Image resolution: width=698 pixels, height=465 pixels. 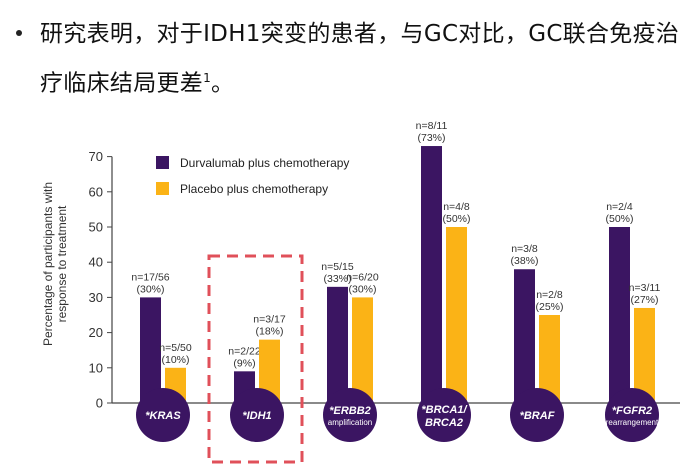 I want to click on bar-annotation-pct: (10%), so click(x=175, y=360).